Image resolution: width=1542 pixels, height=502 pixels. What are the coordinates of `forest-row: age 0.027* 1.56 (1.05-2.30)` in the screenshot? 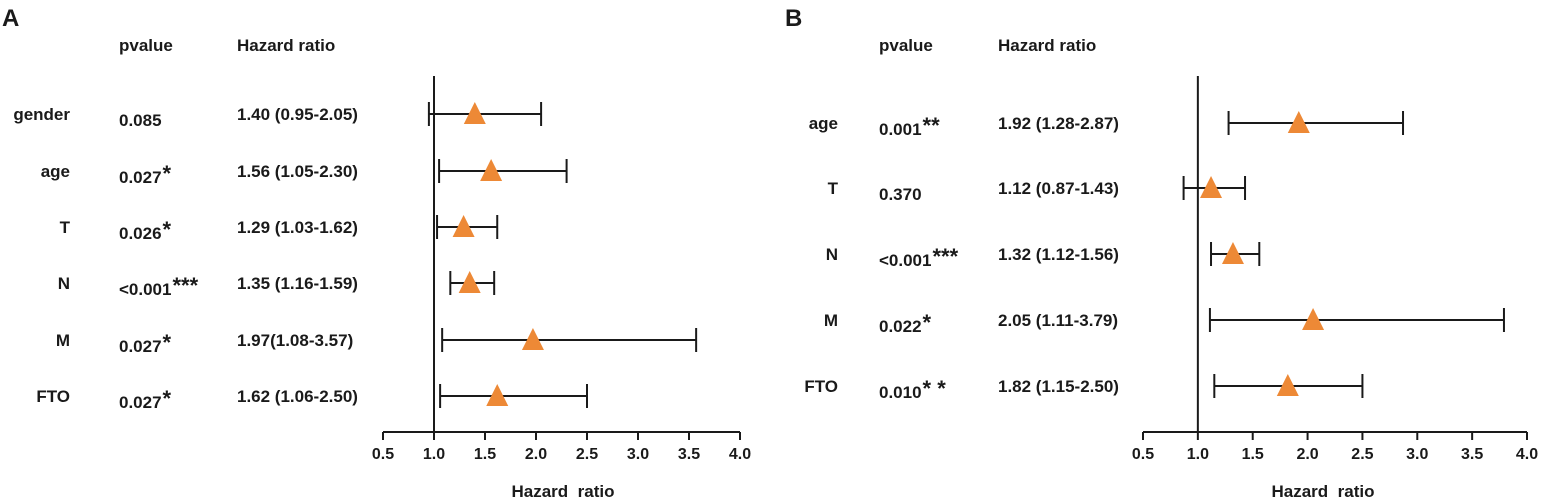 It's located at (304, 173).